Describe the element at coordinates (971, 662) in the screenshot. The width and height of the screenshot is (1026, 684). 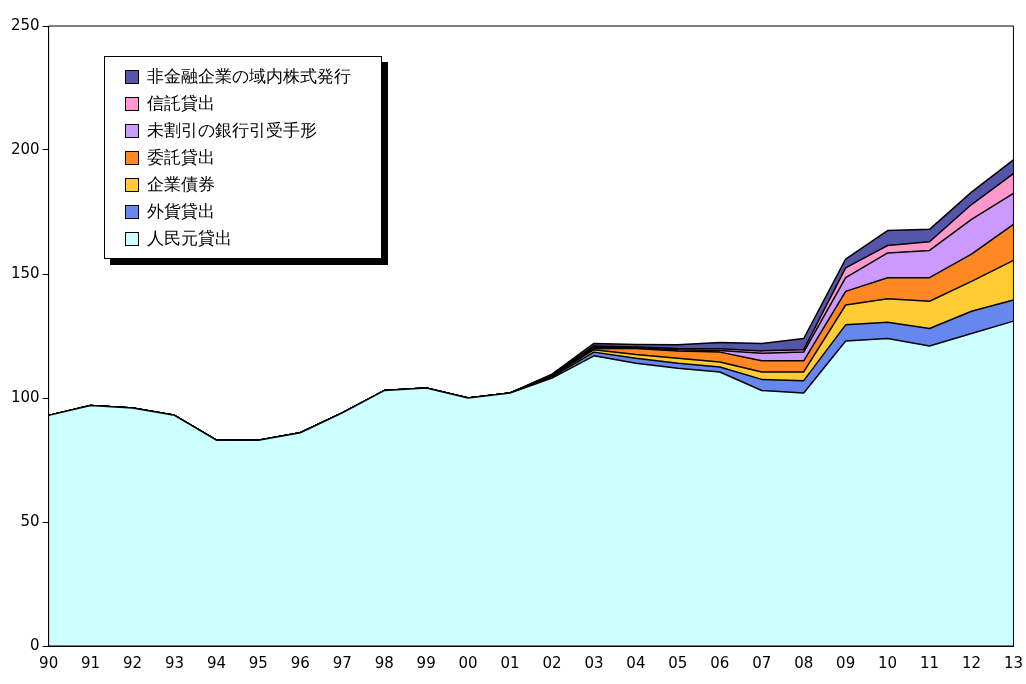
I see `x-tick-label: 12` at that location.